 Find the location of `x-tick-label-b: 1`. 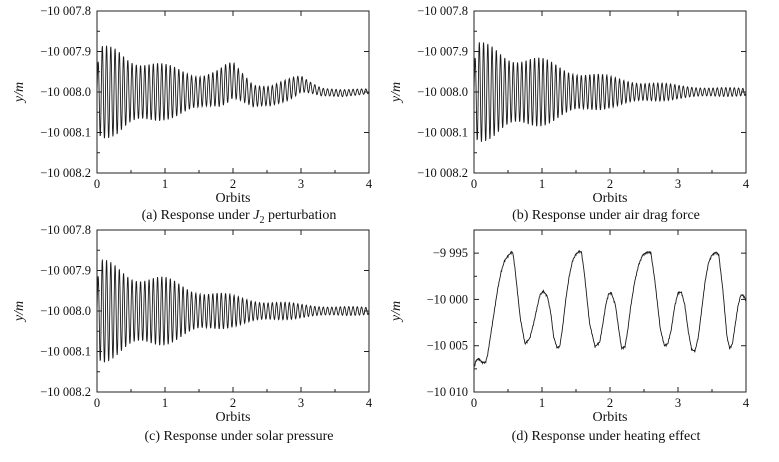

x-tick-label-b: 1 is located at coordinates (542, 184).